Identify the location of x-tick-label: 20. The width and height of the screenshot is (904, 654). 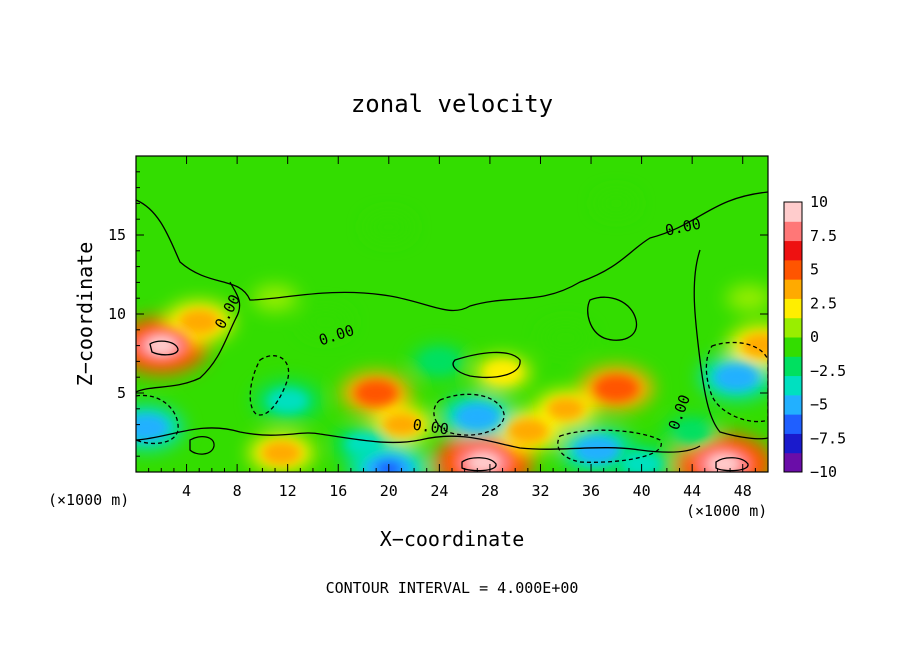
(389, 491).